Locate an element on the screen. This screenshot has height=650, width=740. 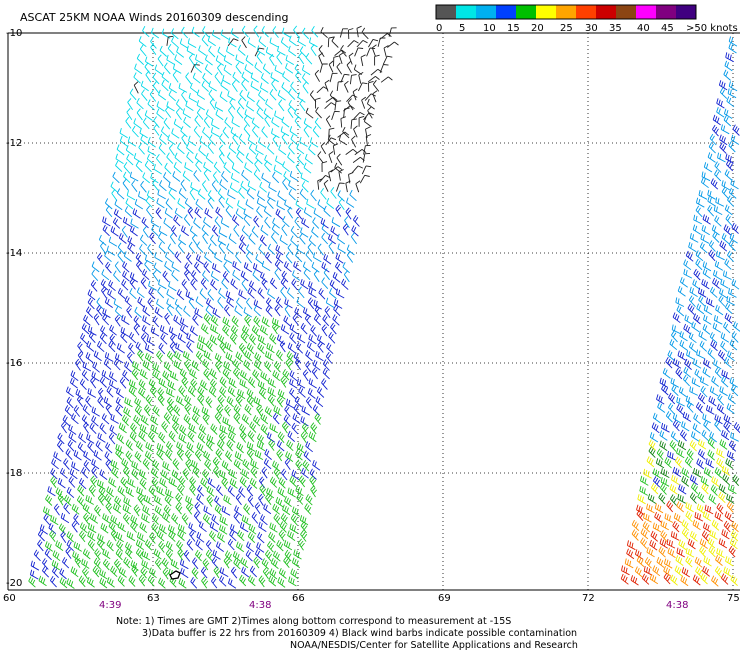
island-marker is located at coordinates (175, 575).